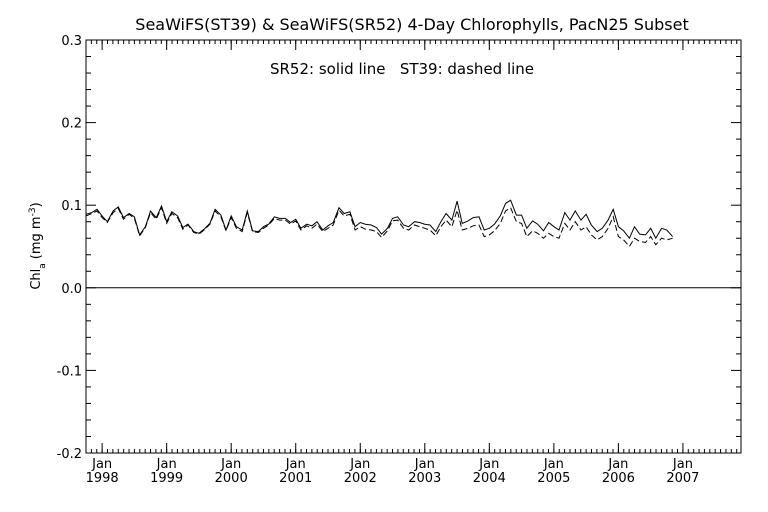  I want to click on y-tick-label: 0.0, so click(71, 289).